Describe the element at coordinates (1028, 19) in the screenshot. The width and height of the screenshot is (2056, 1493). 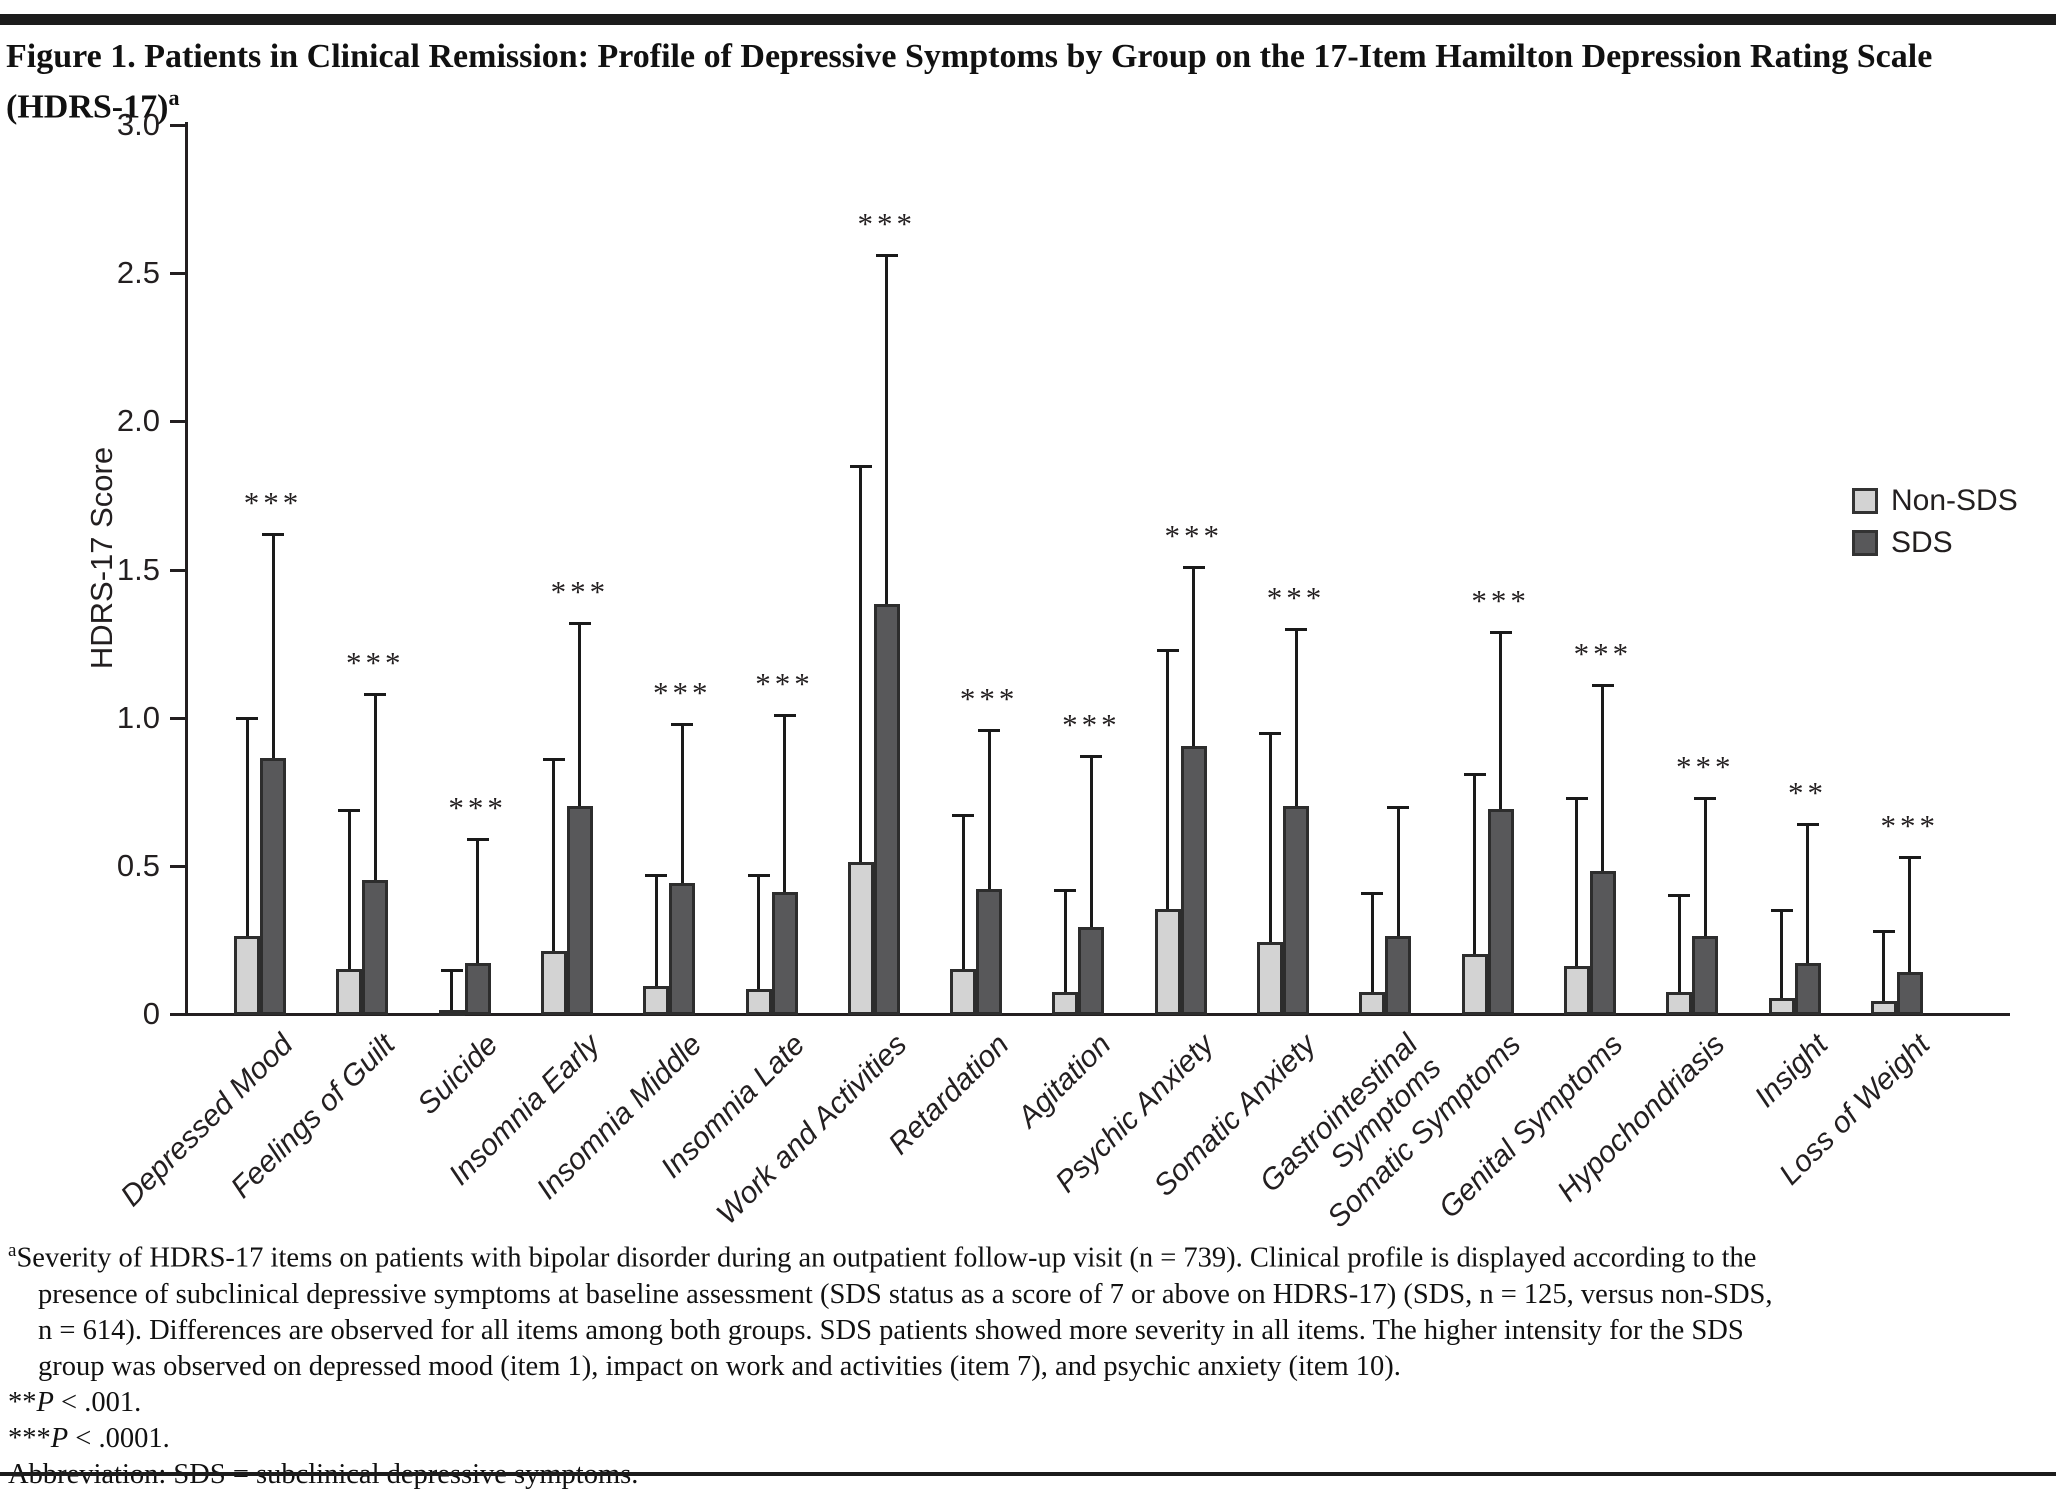
I see `top-horizontal-rule` at that location.